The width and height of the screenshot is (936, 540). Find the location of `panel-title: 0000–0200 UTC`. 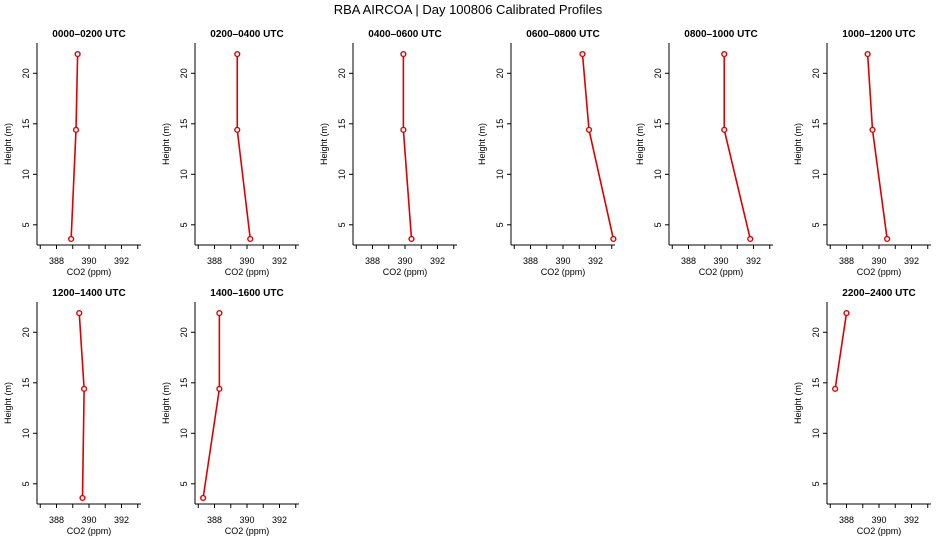

panel-title: 0000–0200 UTC is located at coordinates (88, 34).